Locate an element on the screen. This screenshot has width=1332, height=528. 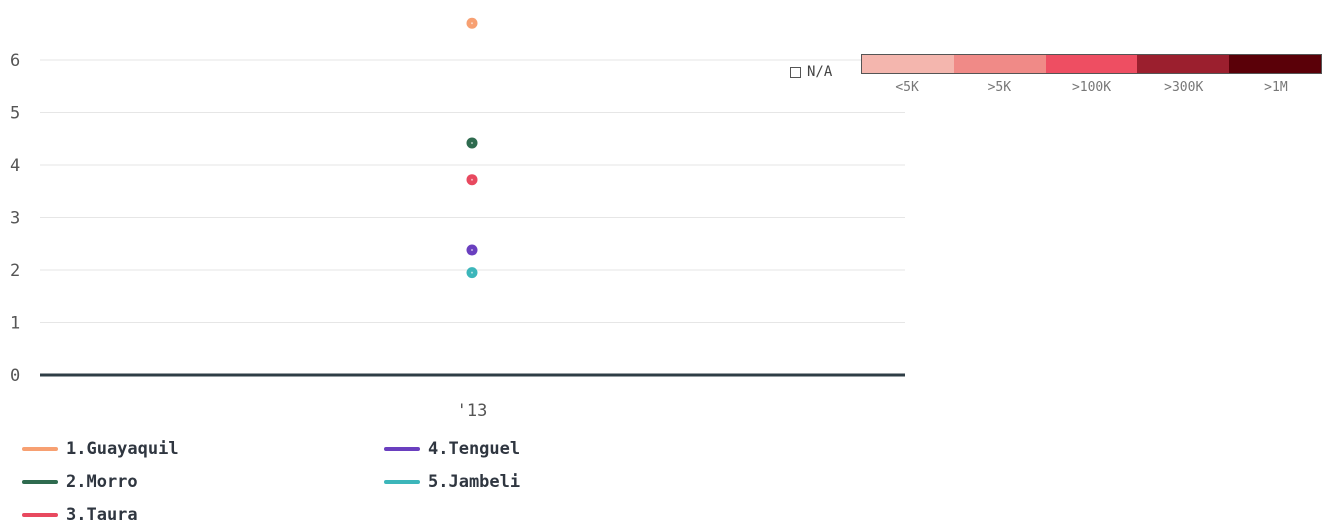
y-tick-label: 3 is located at coordinates (15, 219).